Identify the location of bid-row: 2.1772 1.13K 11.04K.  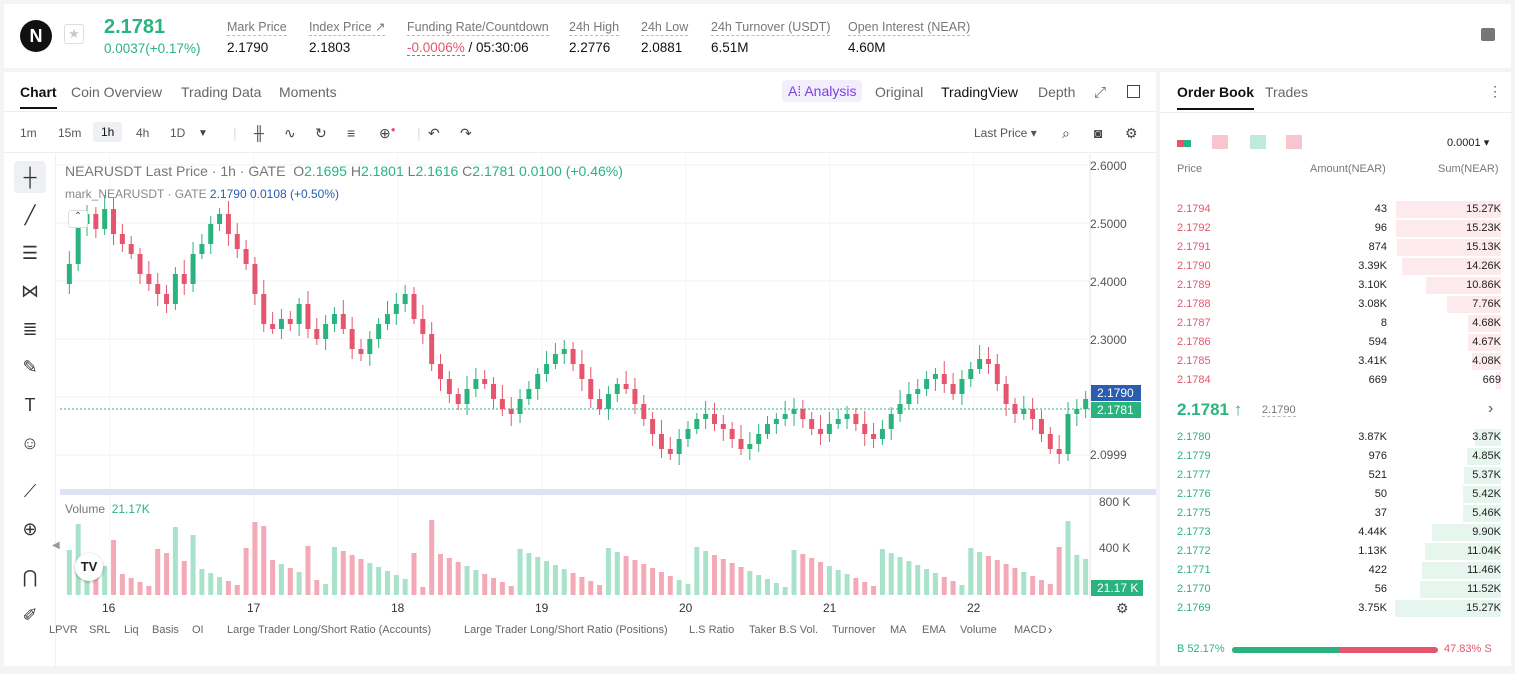
(1335, 551).